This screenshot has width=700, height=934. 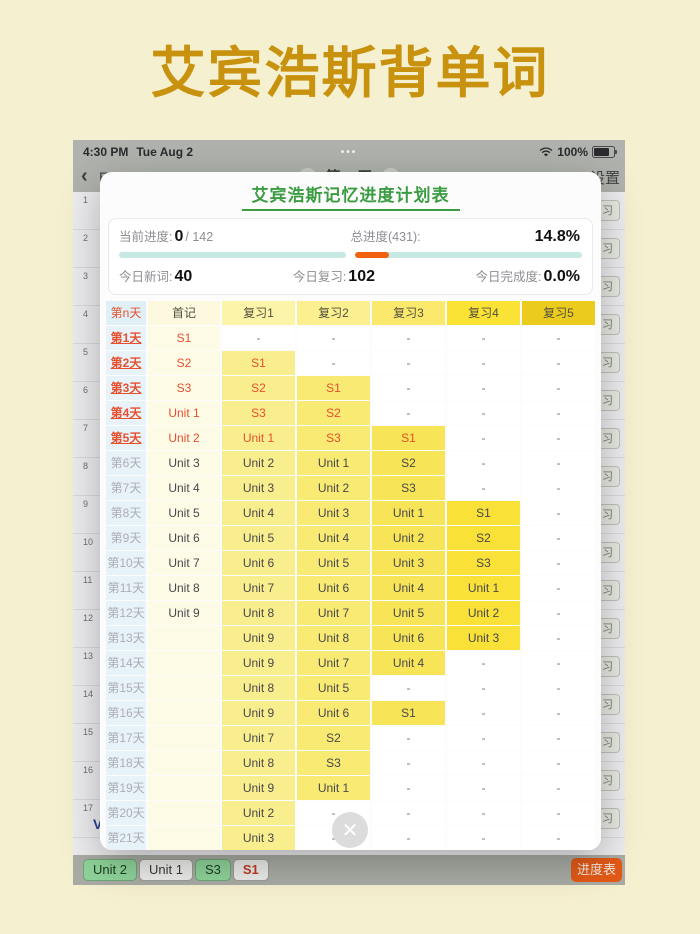 I want to click on day-cell: 第15天, so click(x=126, y=688).